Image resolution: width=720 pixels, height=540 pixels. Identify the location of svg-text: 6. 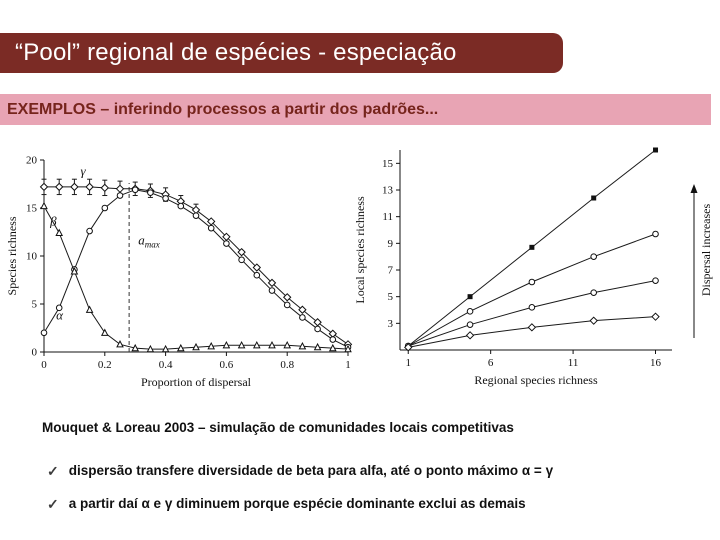
(491, 363).